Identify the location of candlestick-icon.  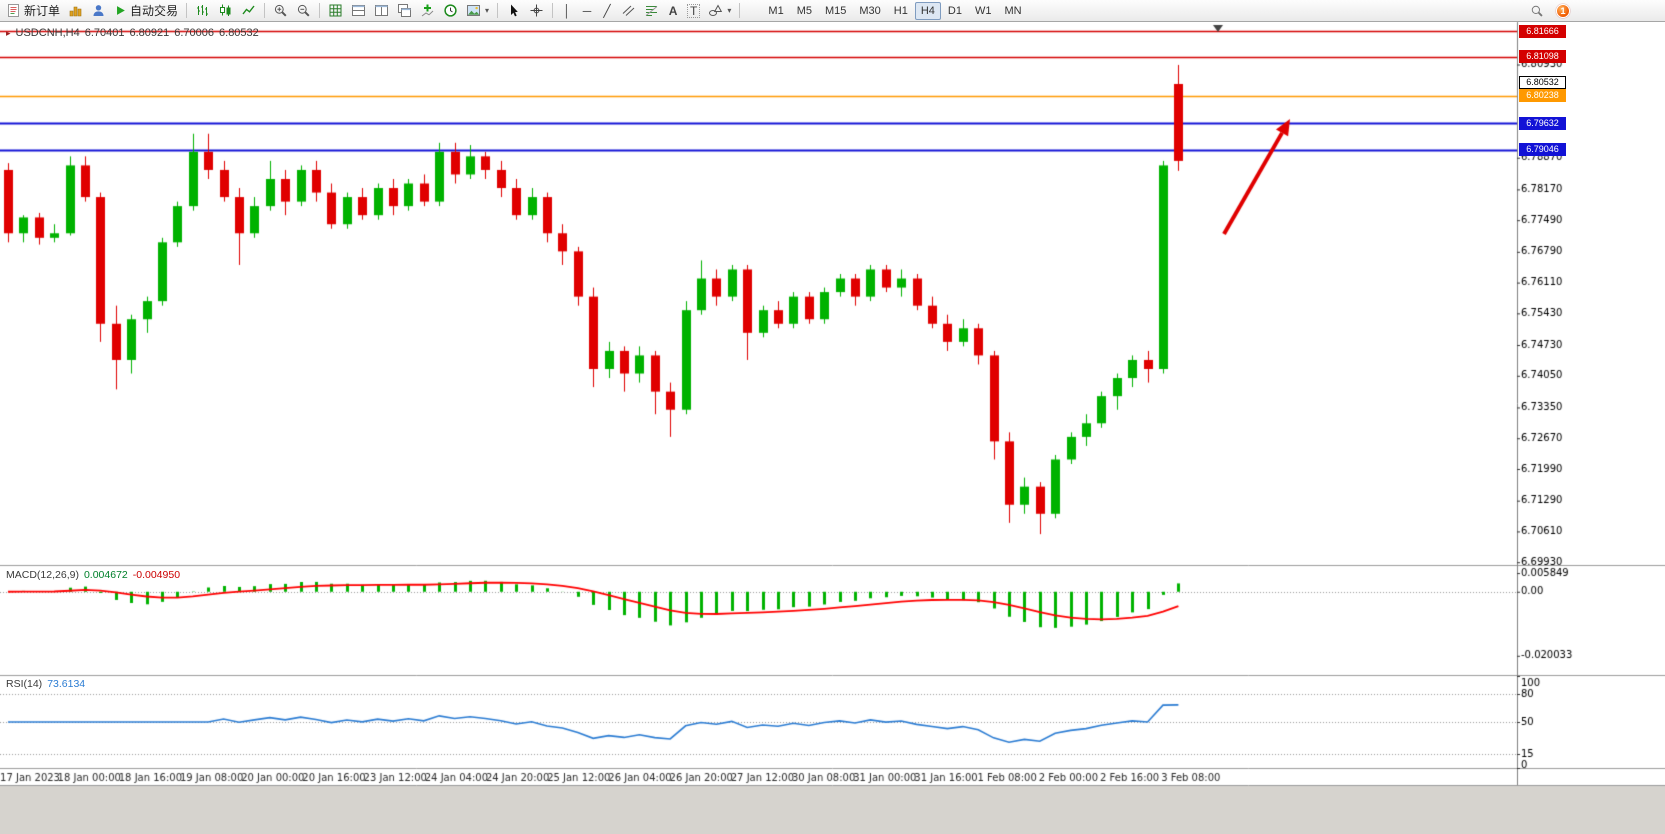
(225, 10).